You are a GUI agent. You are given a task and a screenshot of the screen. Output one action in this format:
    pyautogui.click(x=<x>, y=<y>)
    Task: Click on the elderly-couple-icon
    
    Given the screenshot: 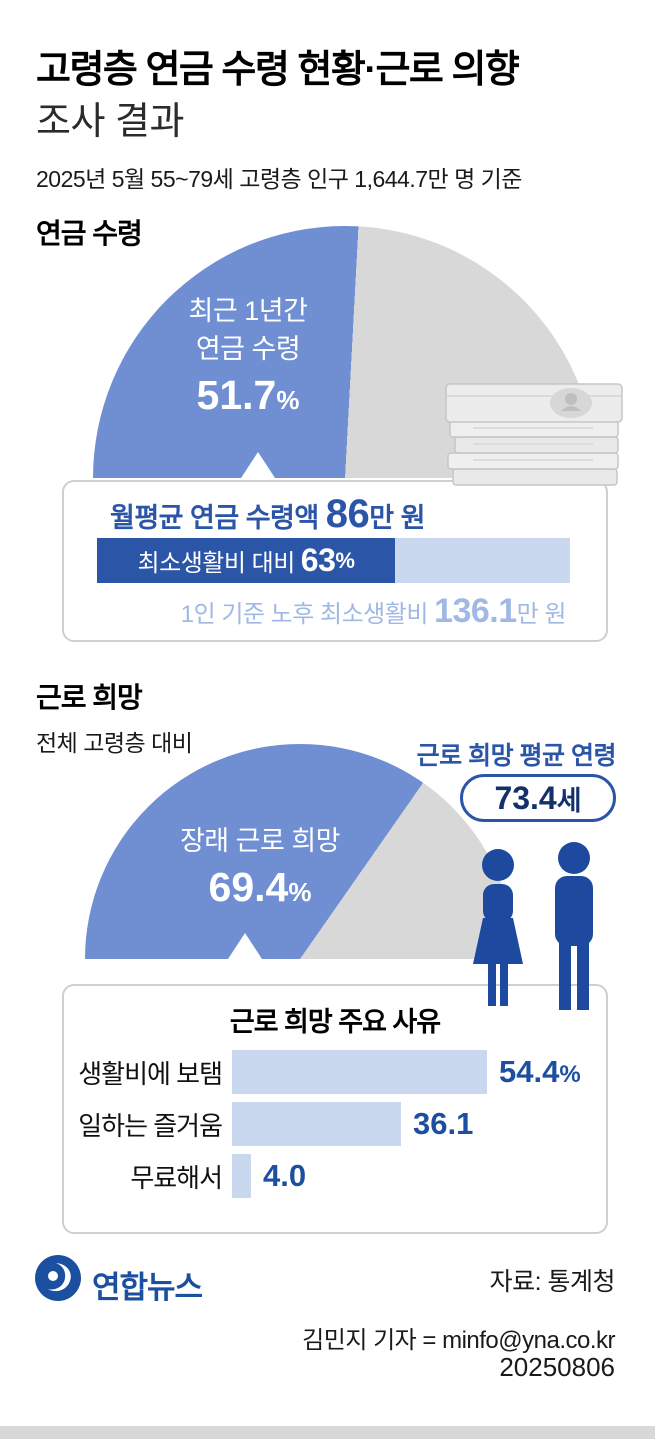 What is the action you would take?
    pyautogui.click(x=533, y=926)
    